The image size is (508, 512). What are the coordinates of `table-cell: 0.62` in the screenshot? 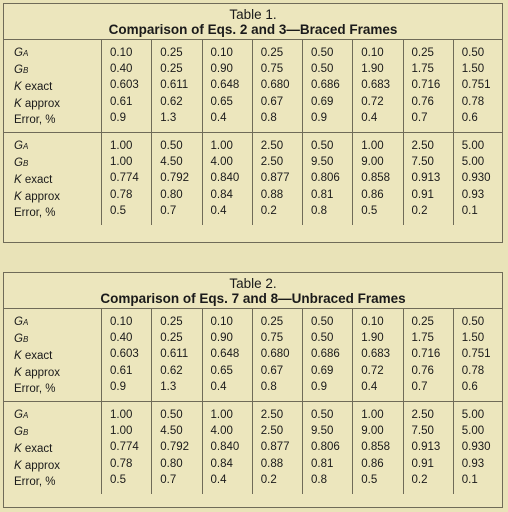 It's located at (171, 101).